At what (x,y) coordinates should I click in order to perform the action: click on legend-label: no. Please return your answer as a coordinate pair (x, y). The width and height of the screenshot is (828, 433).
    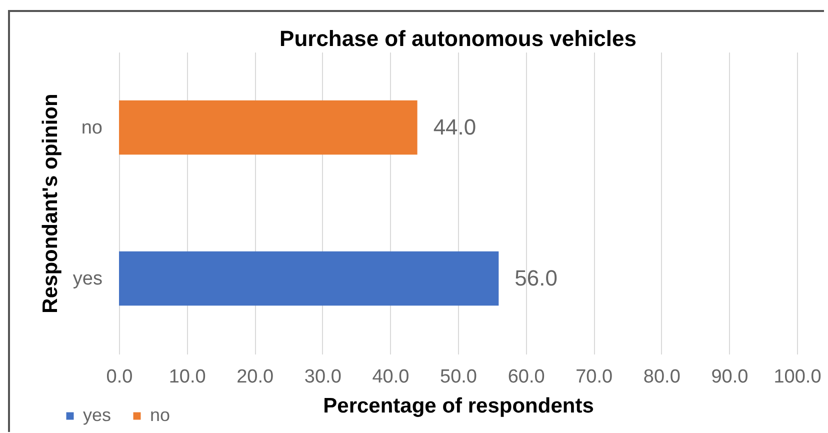
    Looking at the image, I should click on (160, 415).